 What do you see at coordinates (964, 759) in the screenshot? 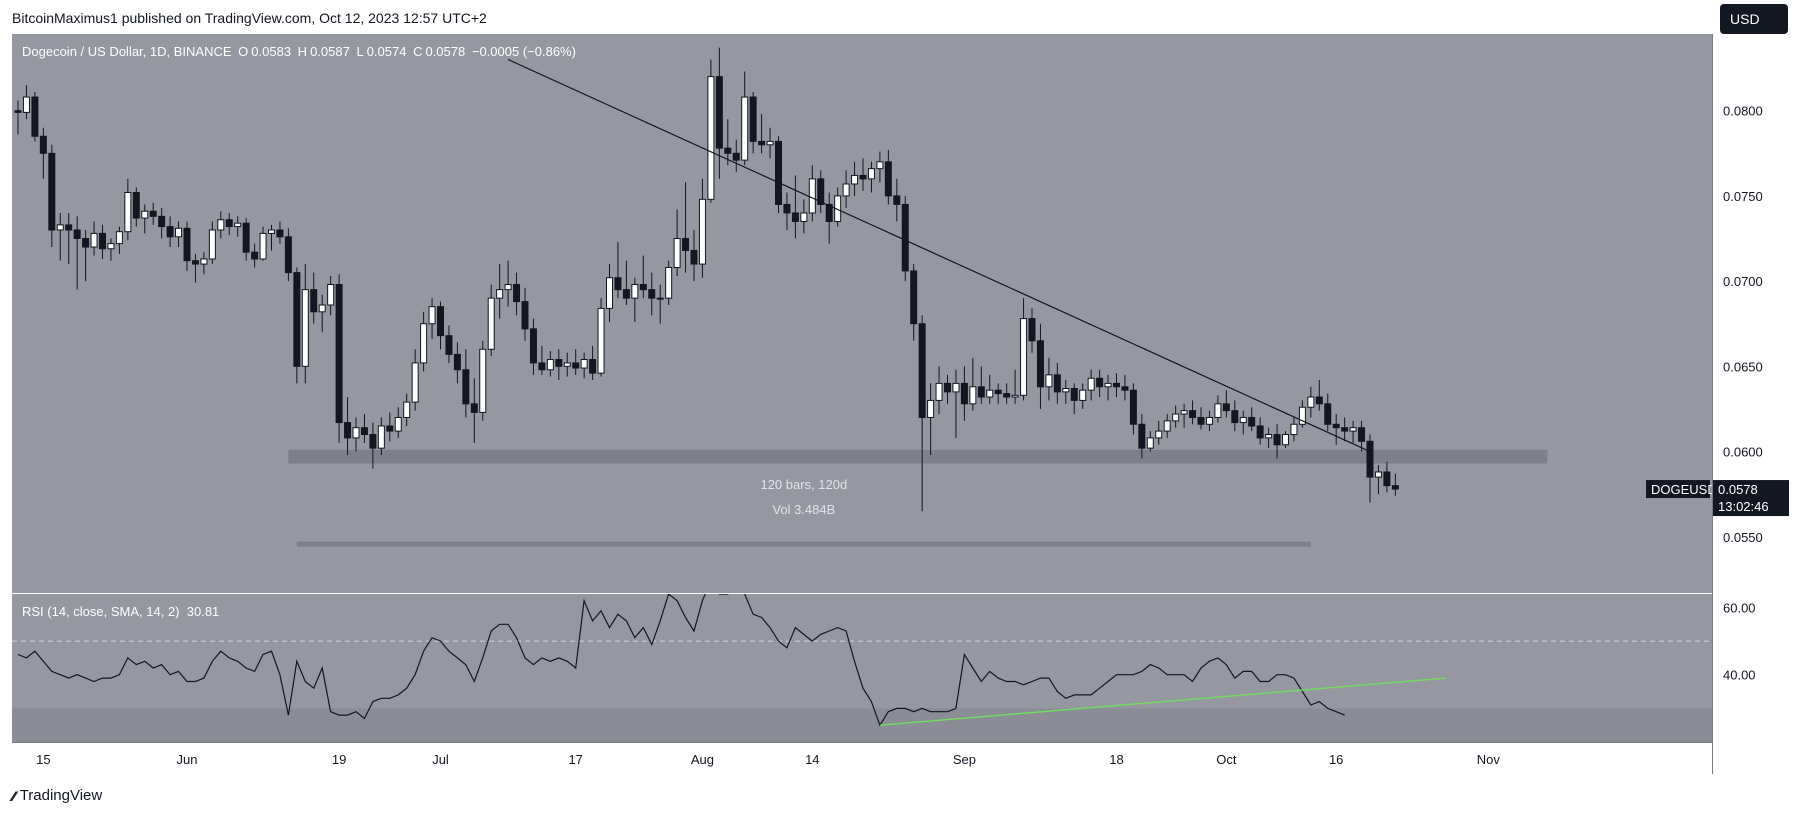
I see `time-tick-label: Sep` at bounding box center [964, 759].